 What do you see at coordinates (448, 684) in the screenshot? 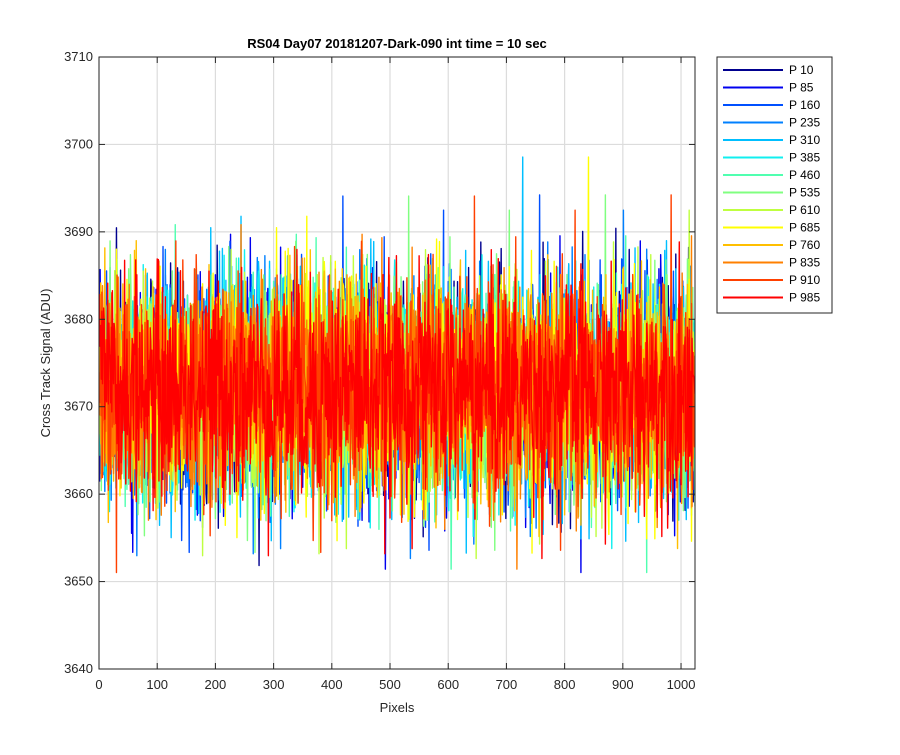
I see `x-tick-label: 600` at bounding box center [448, 684].